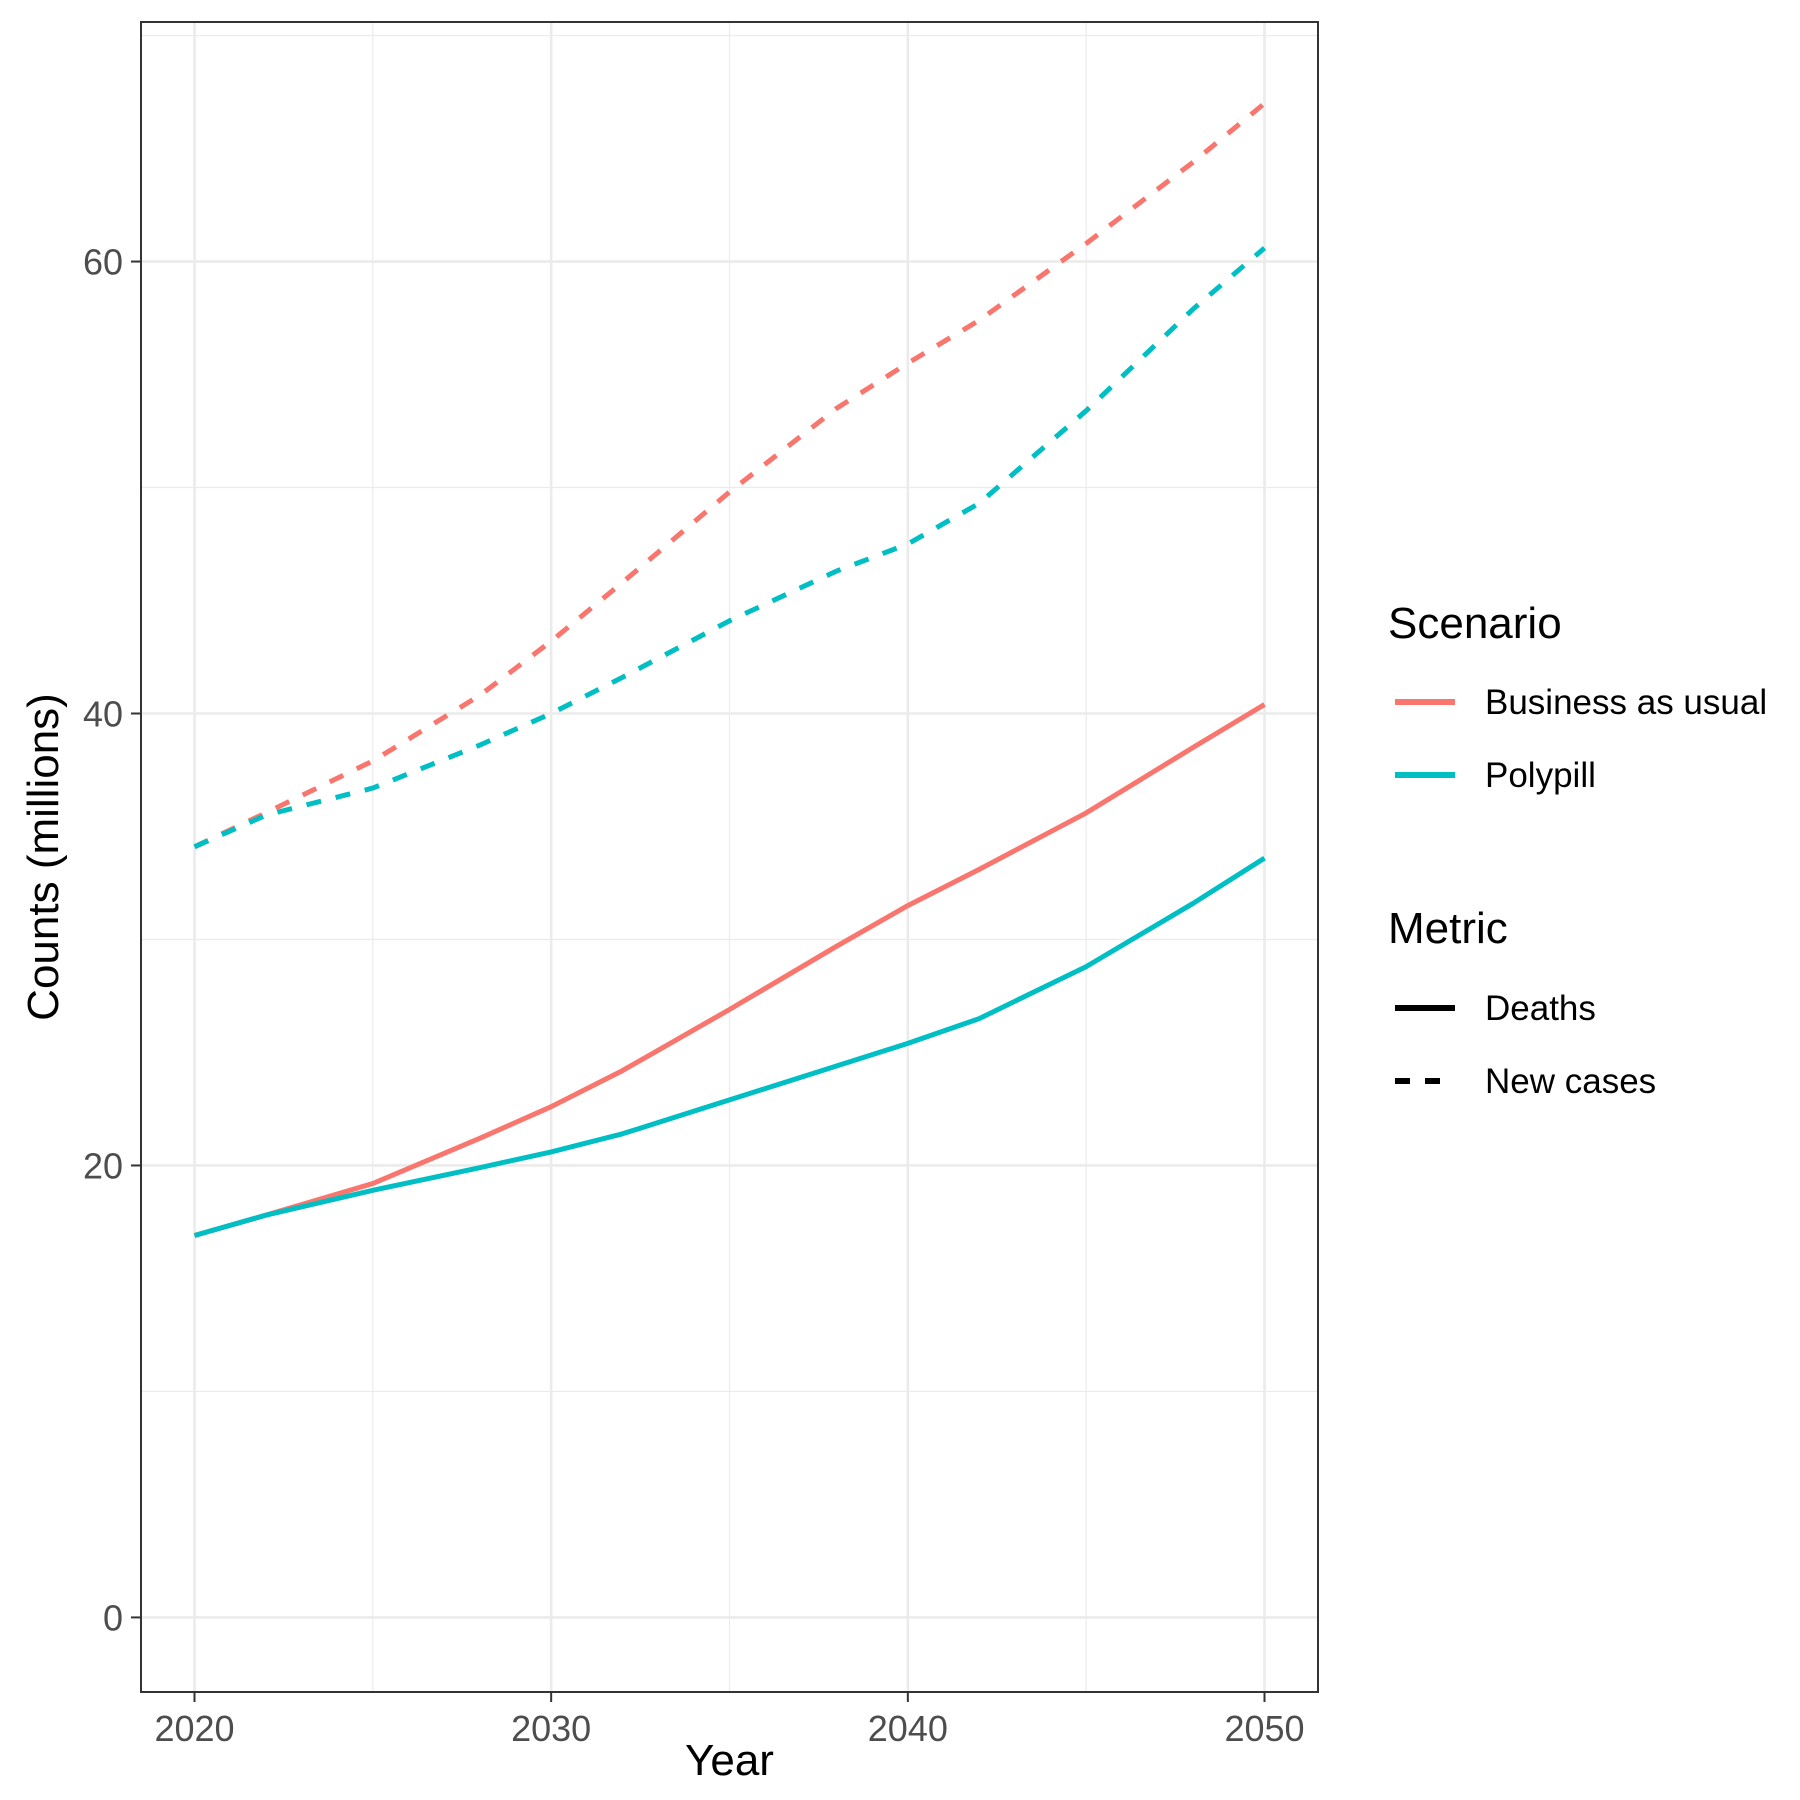 The width and height of the screenshot is (1800, 1800). I want to click on y-axis: 0 20 40 60, so click(112, 940).